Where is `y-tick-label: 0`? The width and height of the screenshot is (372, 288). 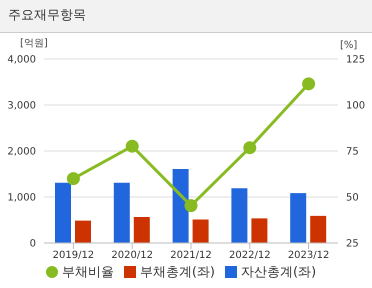
y-tick-label: 0 is located at coordinates (33, 244).